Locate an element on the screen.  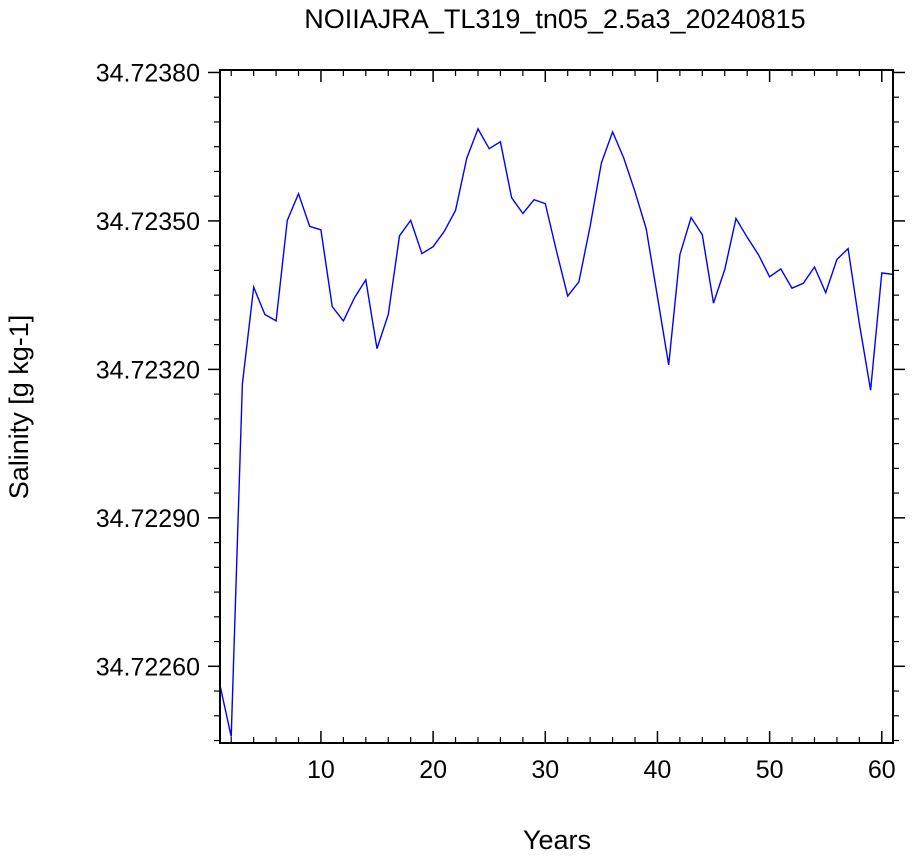
x-tick-label: 60 is located at coordinates (882, 770).